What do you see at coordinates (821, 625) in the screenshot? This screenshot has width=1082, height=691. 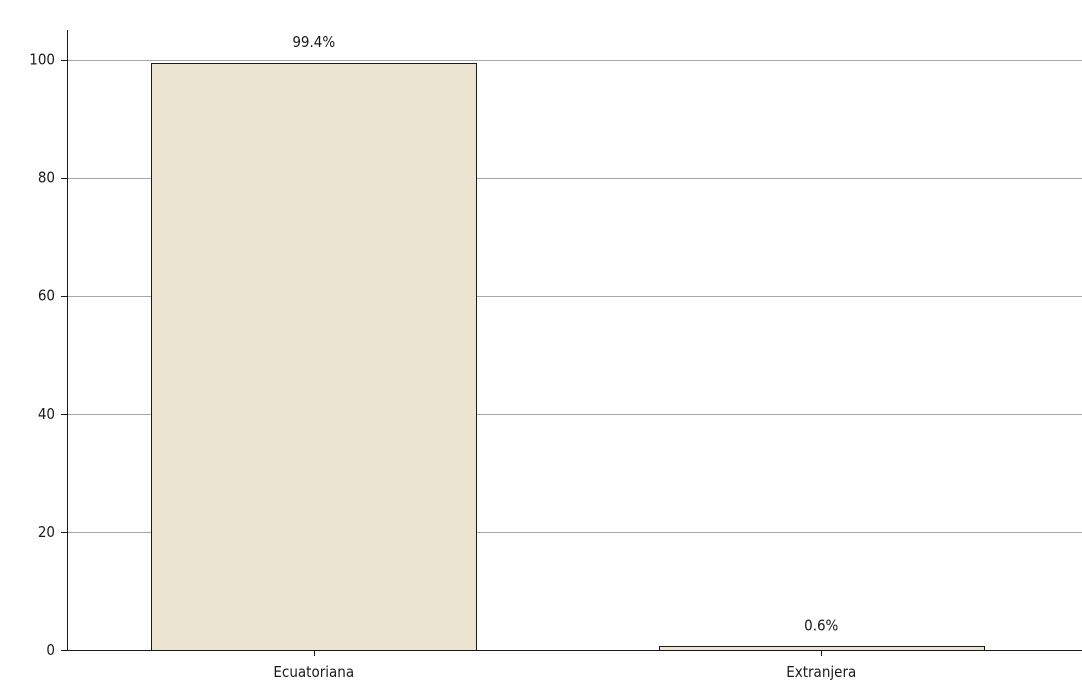 I see `data-label-extranjera: 0.6%` at bounding box center [821, 625].